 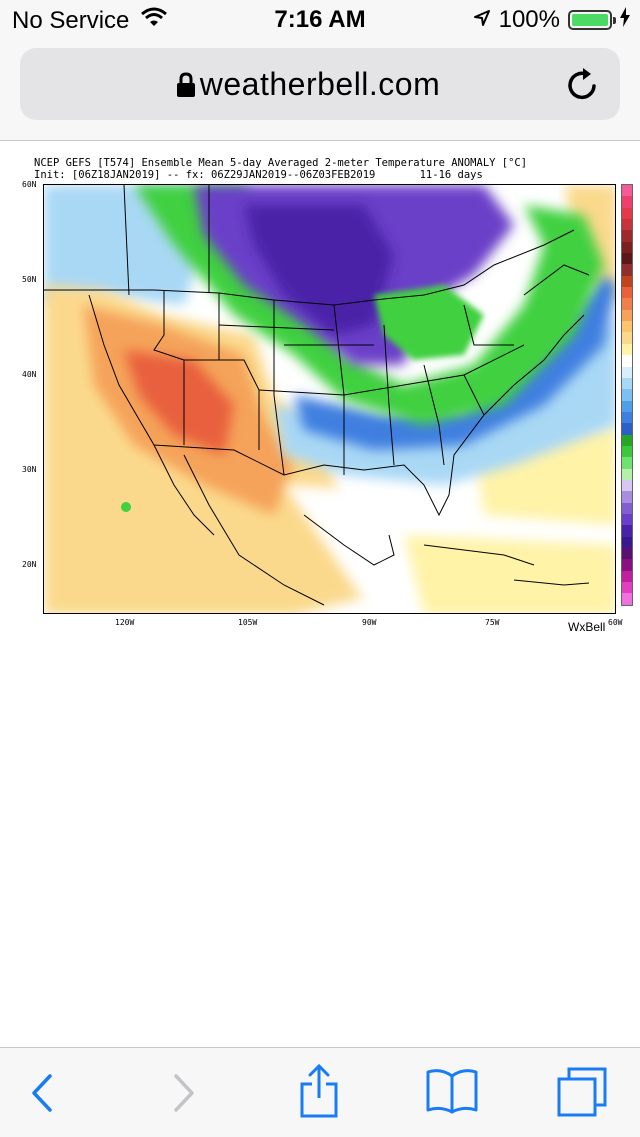 What do you see at coordinates (71, 20) in the screenshot?
I see `carrier-label: No Service` at bounding box center [71, 20].